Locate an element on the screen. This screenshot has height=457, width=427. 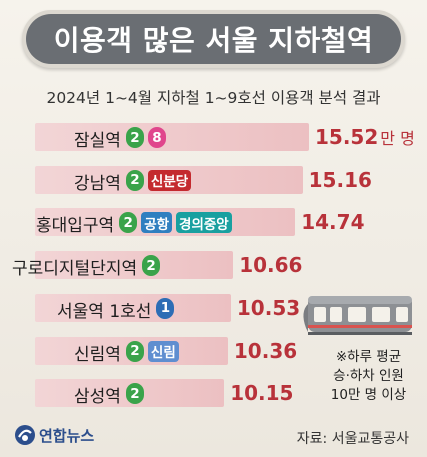
value-number-5: 10.36 is located at coordinates (265, 350).